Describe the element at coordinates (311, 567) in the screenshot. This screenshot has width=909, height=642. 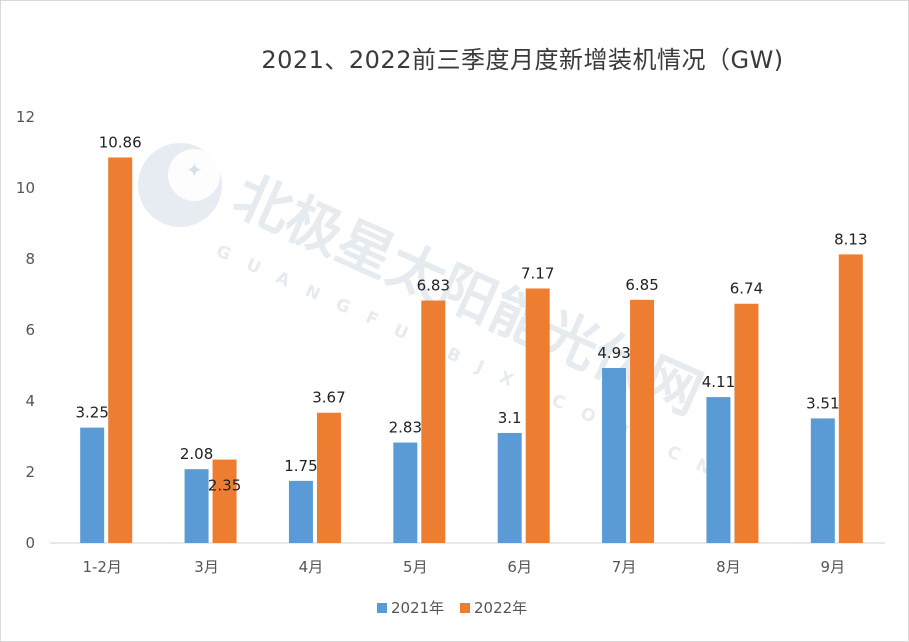
I see `x-tick-label: 4月` at that location.